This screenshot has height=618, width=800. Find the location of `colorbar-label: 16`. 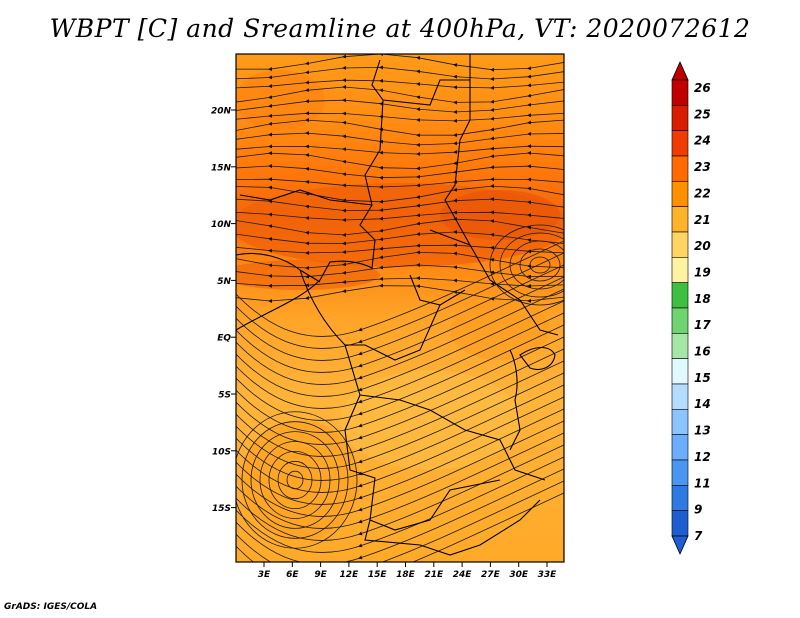

colorbar-label: 16 is located at coordinates (702, 352).